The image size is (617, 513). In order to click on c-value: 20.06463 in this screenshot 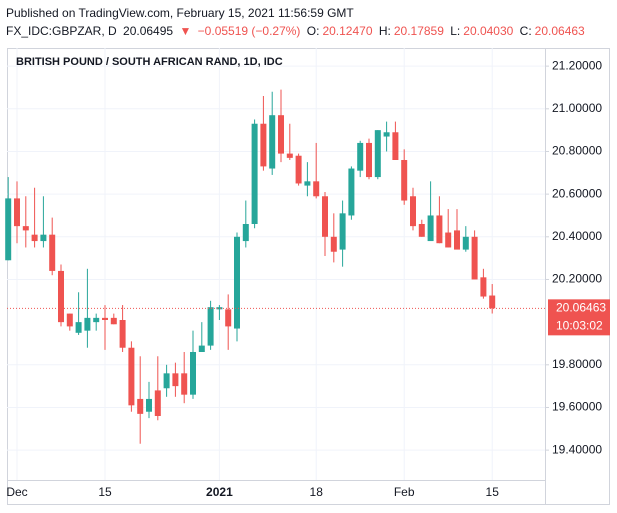, I will do `click(559, 31)`.